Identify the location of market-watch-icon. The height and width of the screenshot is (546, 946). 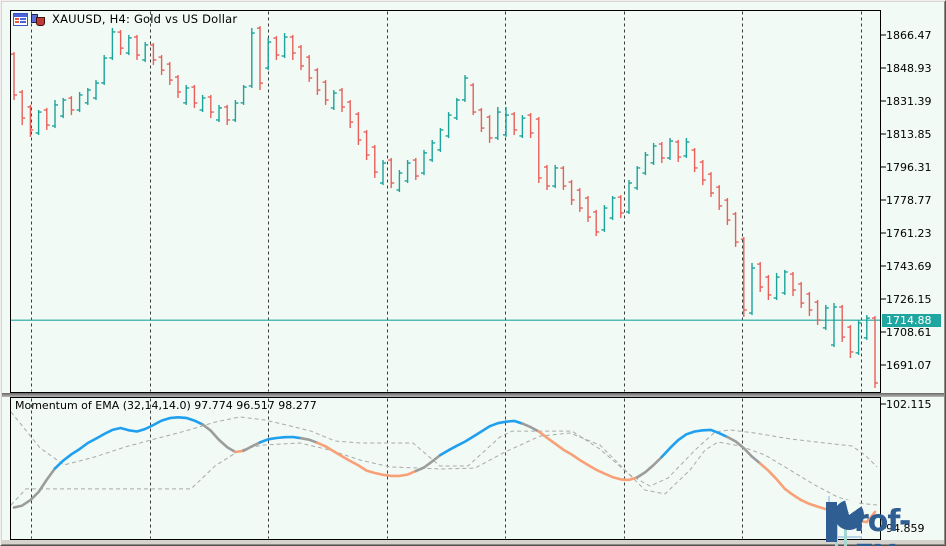
(20, 19).